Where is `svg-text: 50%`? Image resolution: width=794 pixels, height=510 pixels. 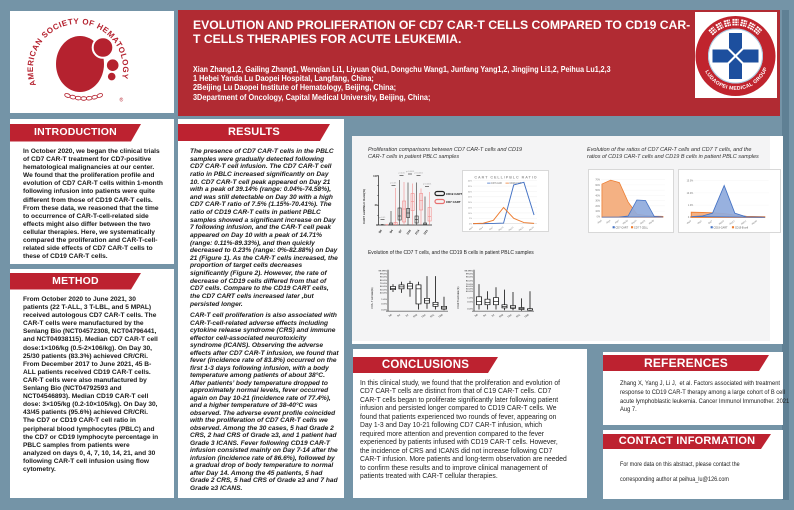 svg-text: 50% is located at coordinates (597, 191).